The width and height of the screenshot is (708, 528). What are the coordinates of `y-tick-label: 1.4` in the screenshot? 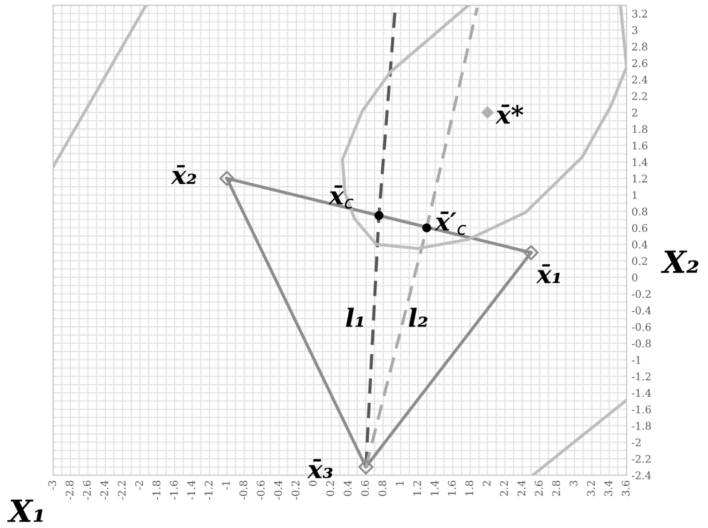 It's located at (640, 162).